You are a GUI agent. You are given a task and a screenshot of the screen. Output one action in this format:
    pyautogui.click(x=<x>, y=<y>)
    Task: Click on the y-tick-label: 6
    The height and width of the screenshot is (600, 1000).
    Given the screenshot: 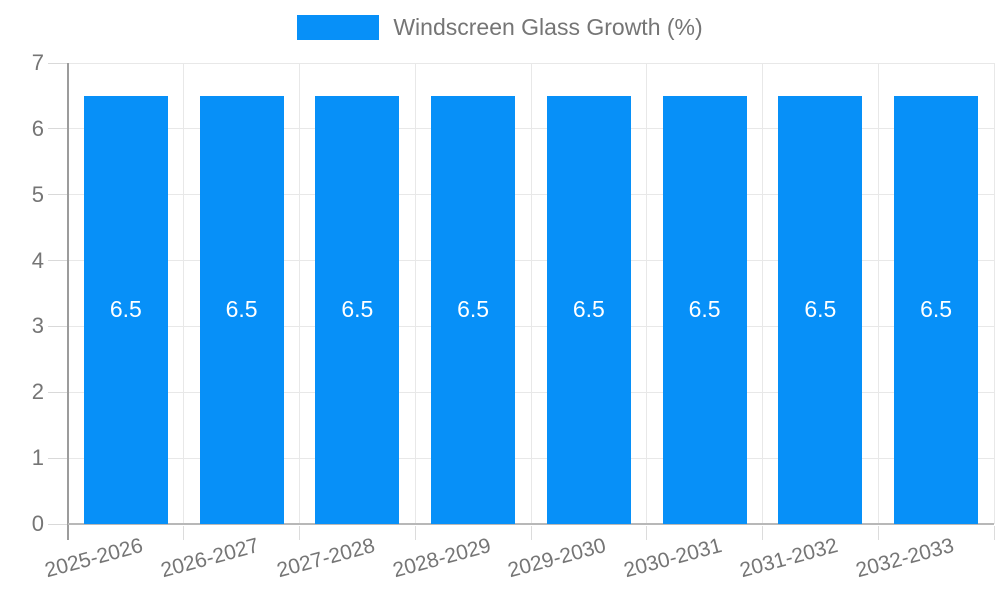 What is the action you would take?
    pyautogui.click(x=37, y=128)
    